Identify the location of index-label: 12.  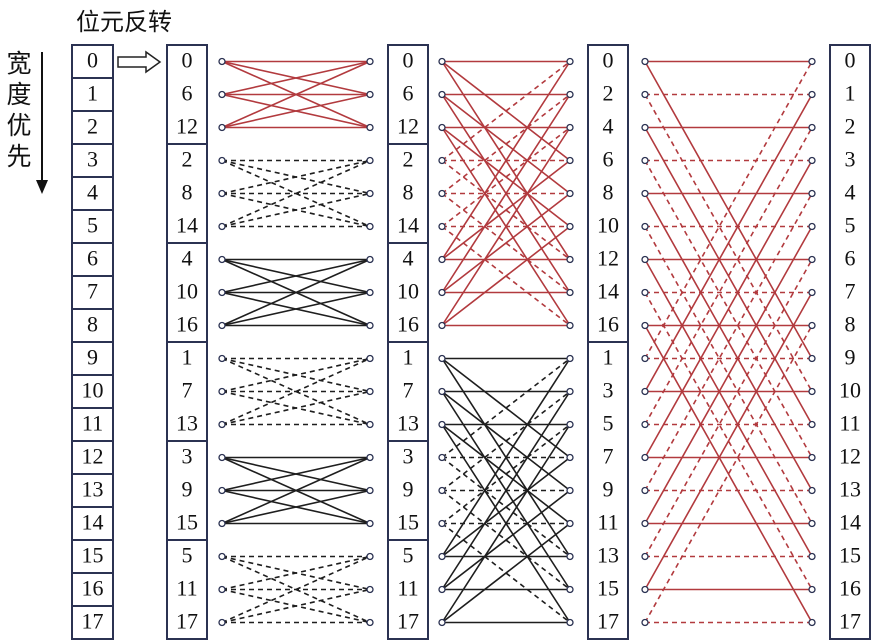
(850, 456).